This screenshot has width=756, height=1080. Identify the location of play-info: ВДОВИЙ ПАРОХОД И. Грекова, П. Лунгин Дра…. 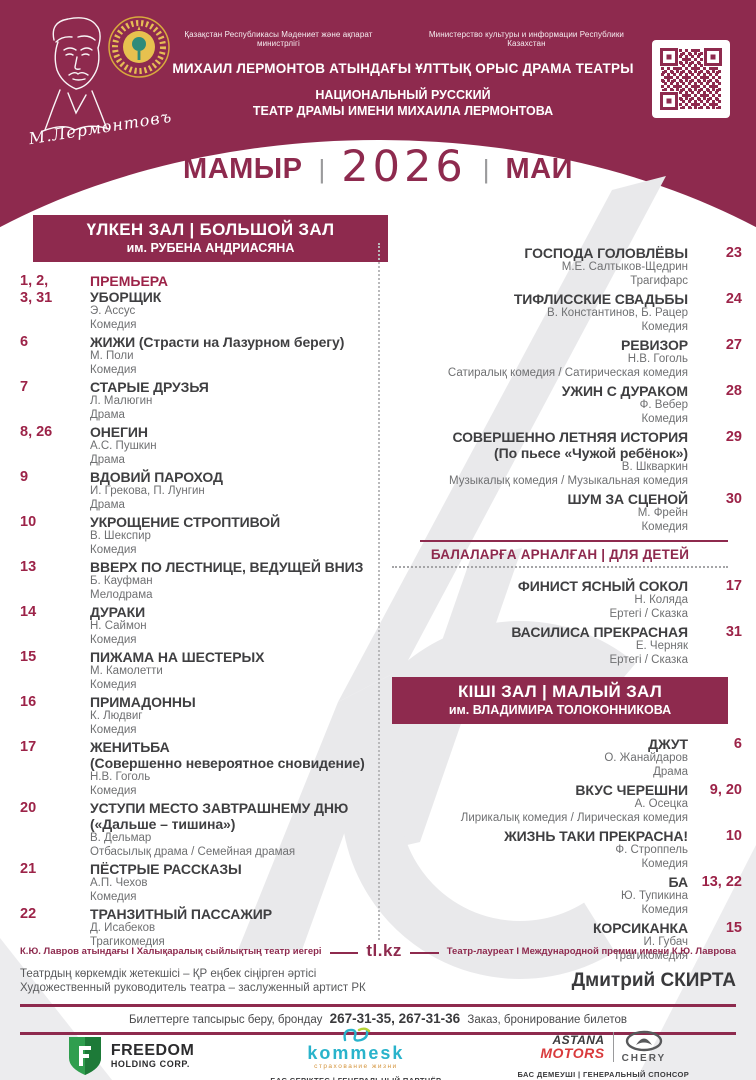
(234, 490).